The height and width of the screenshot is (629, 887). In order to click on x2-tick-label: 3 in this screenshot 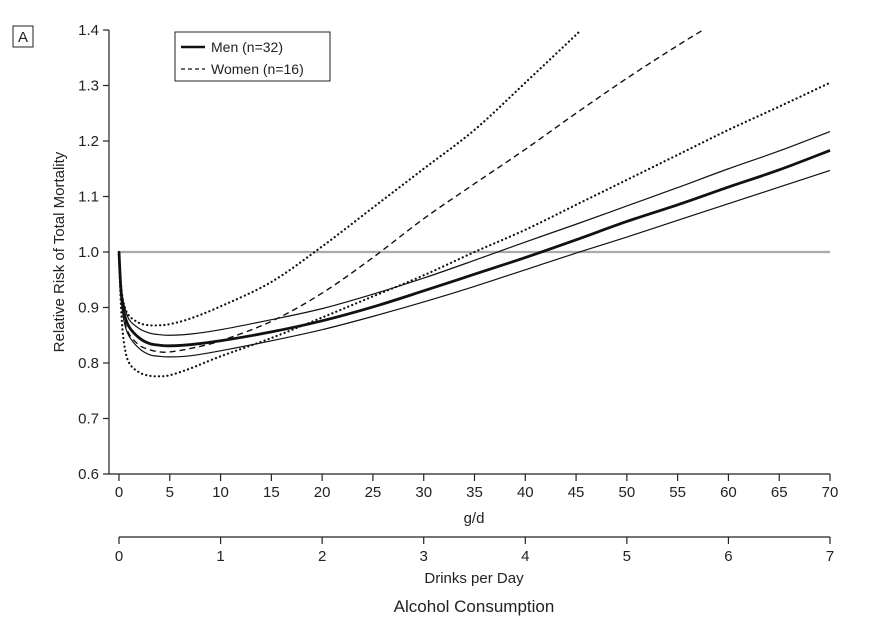, I will do `click(424, 556)`.